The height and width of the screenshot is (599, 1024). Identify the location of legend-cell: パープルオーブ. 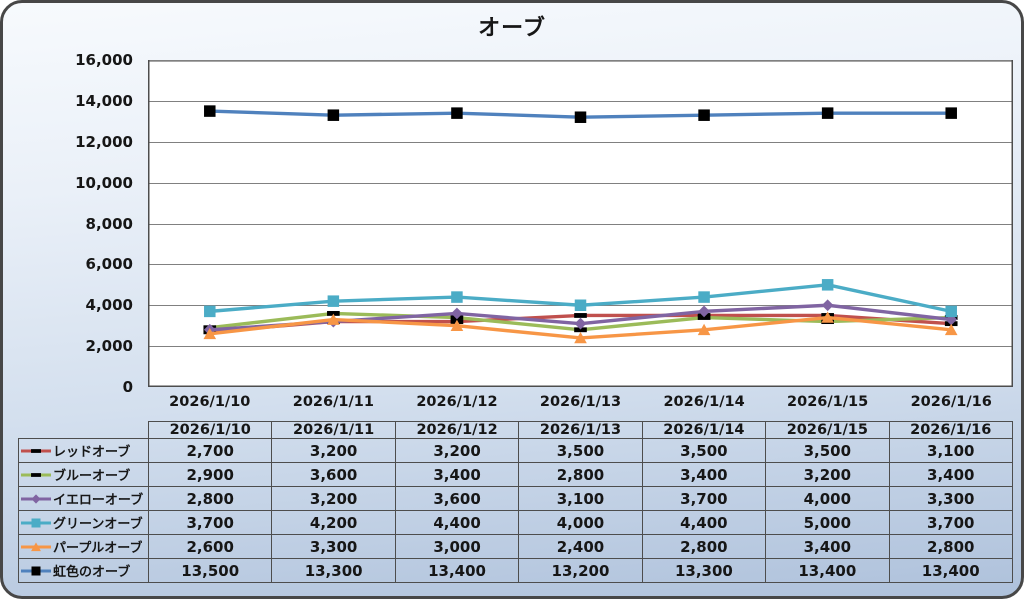
(83, 546).